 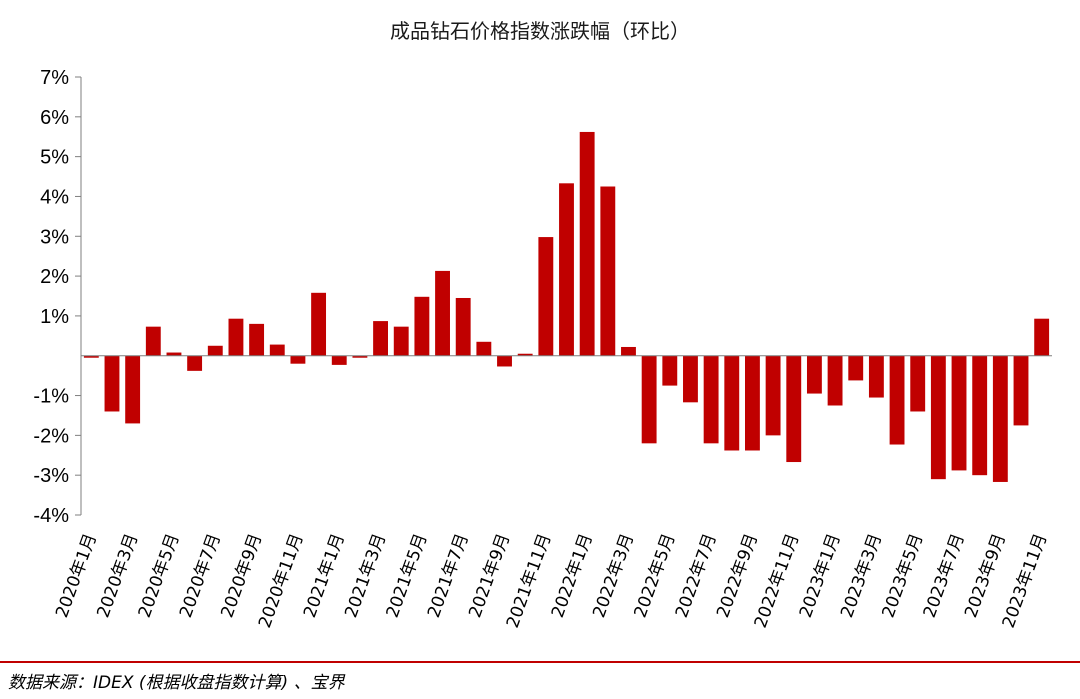 I want to click on y-tick-label: 4%, so click(x=54, y=197).